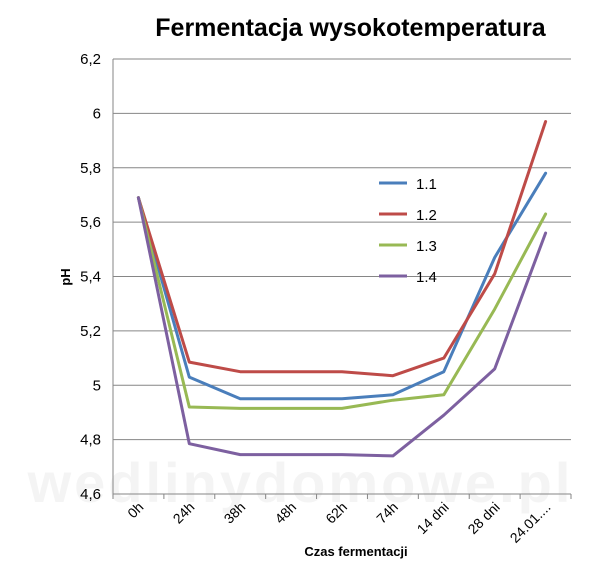 Image resolution: width=601 pixels, height=566 pixels. Describe the element at coordinates (285, 513) in the screenshot. I see `x-tick-label: 48h` at that location.